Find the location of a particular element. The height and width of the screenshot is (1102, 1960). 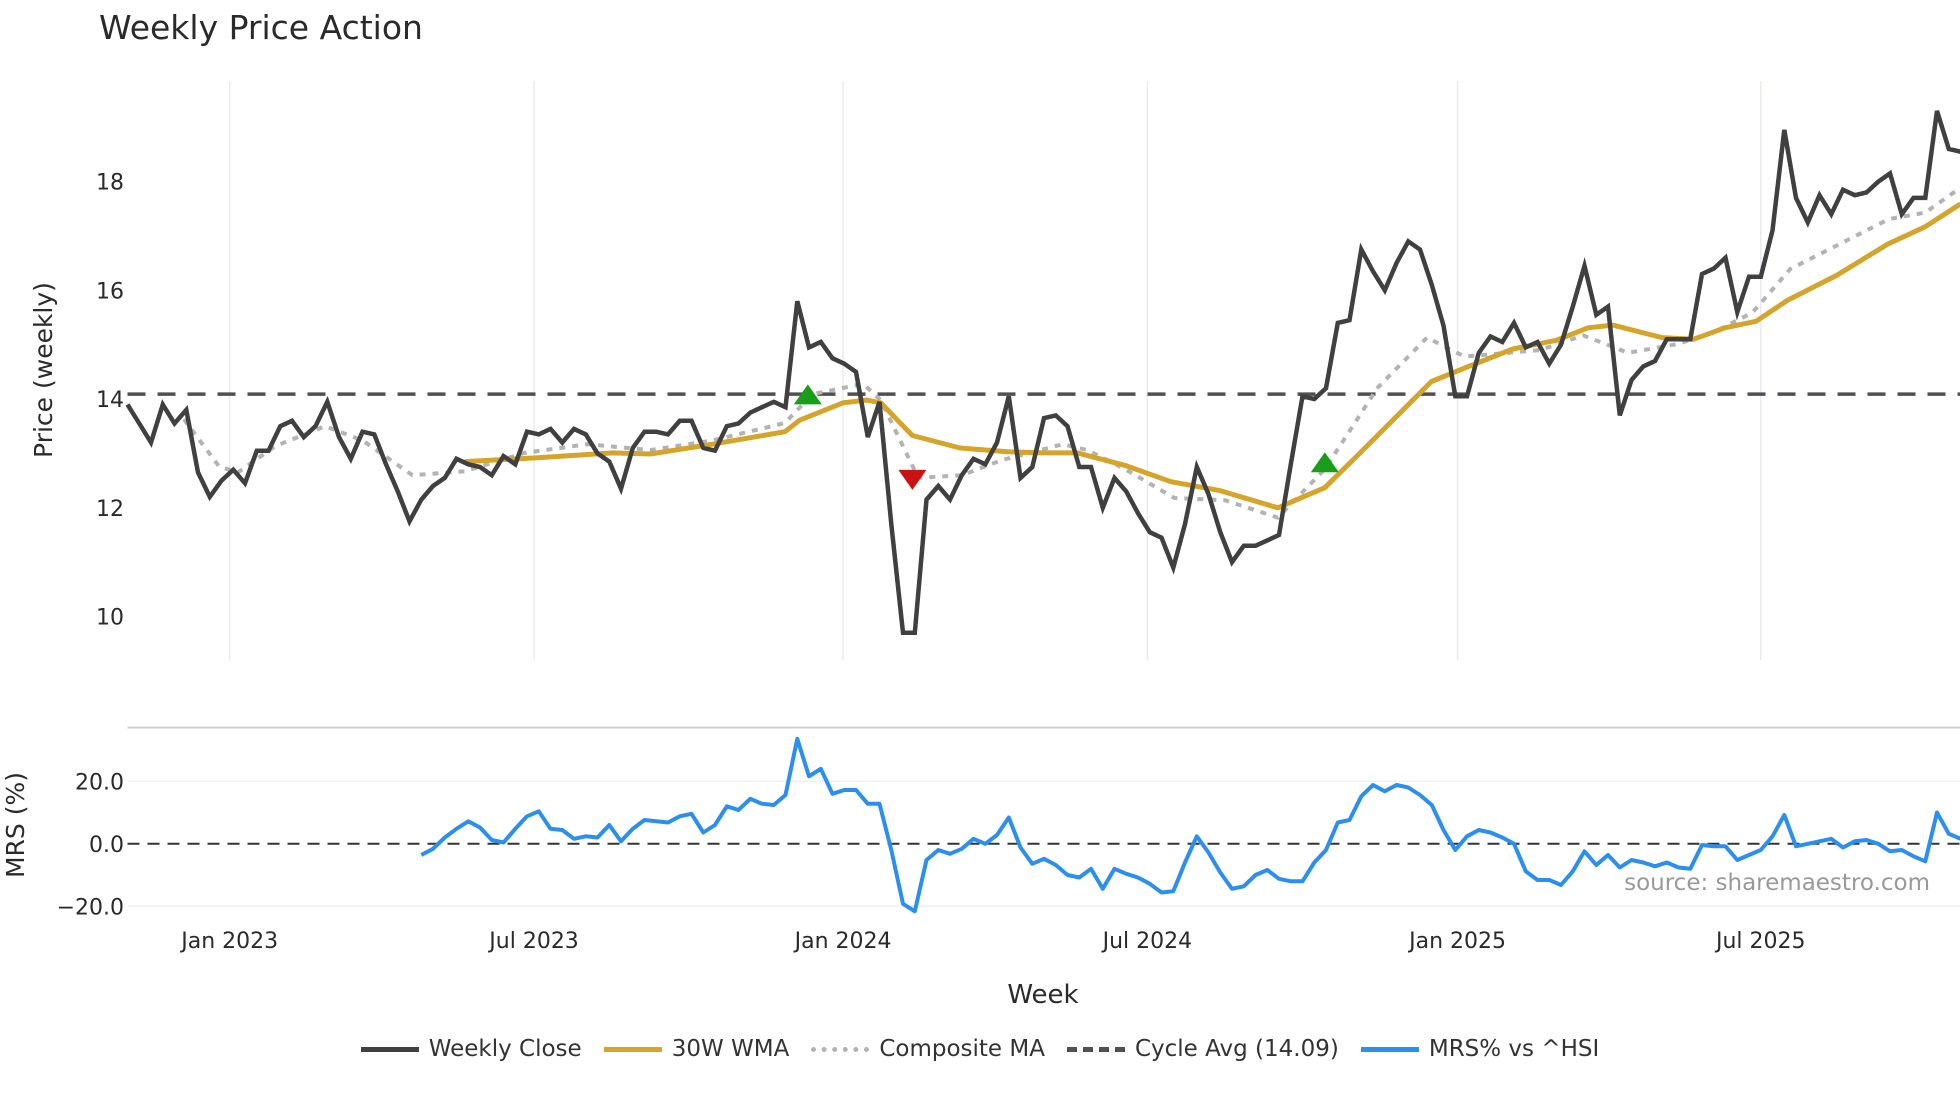

legend-item-weekly-close: Weekly Close is located at coordinates (471, 1049).